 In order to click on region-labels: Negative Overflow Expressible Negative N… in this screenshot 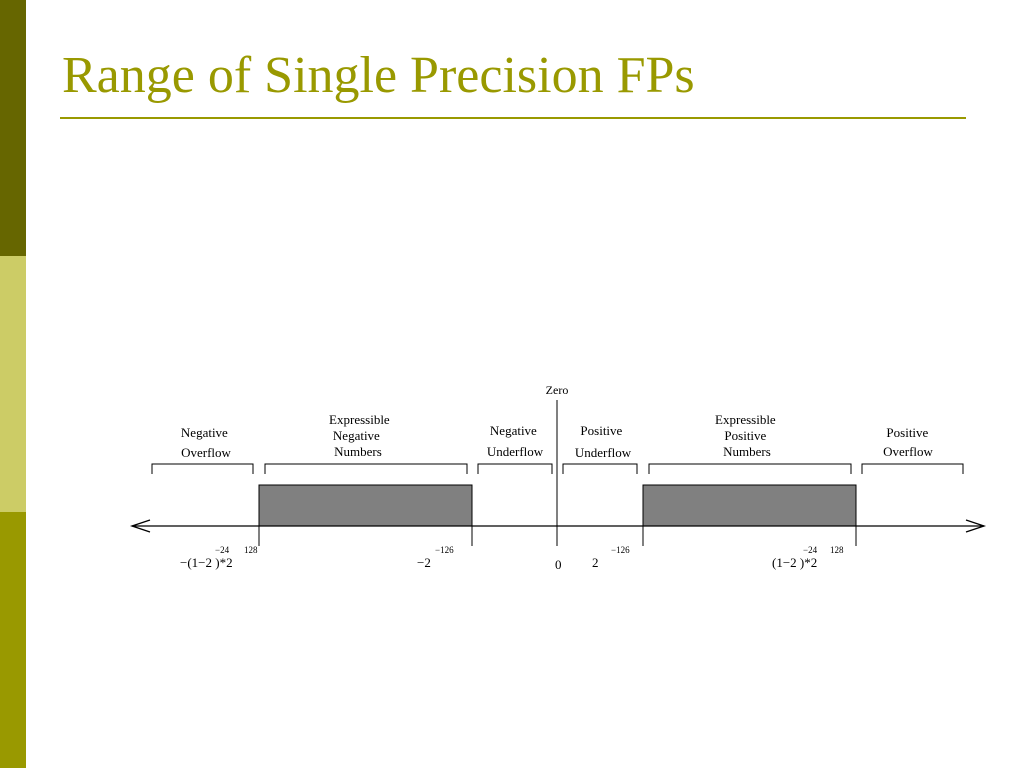, I will do `click(557, 436)`.